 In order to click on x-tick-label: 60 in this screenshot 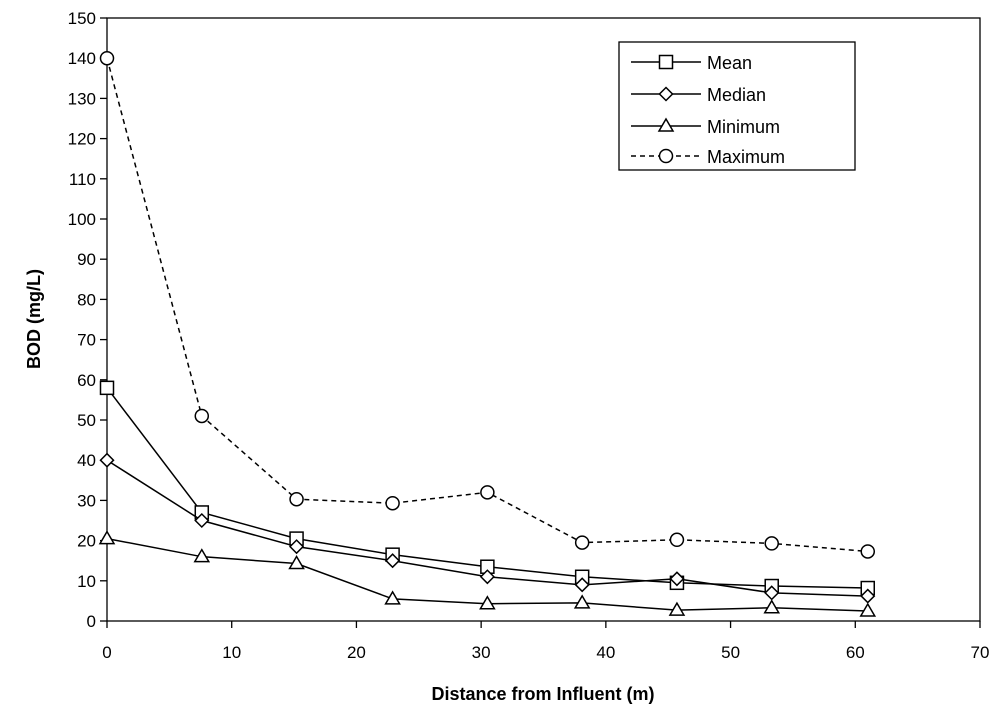, I will do `click(855, 652)`.